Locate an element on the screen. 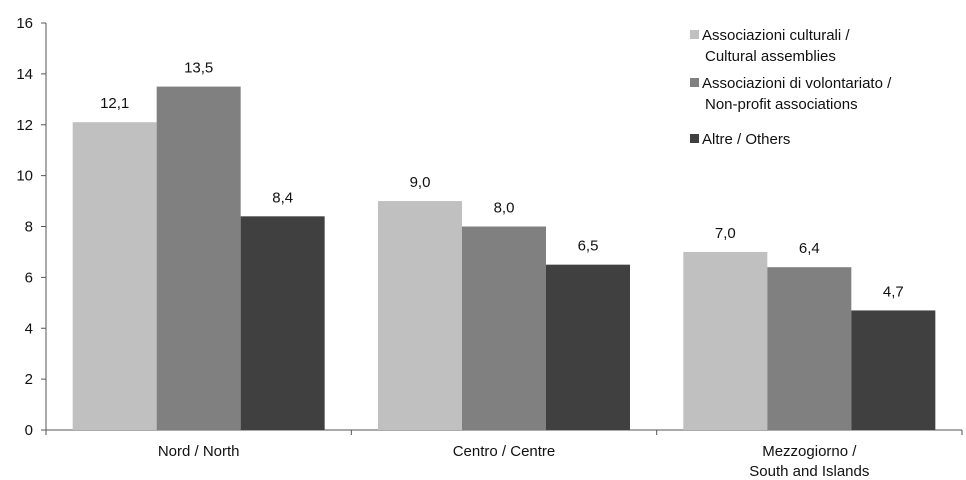  y-tick-label: 4 is located at coordinates (29, 328).